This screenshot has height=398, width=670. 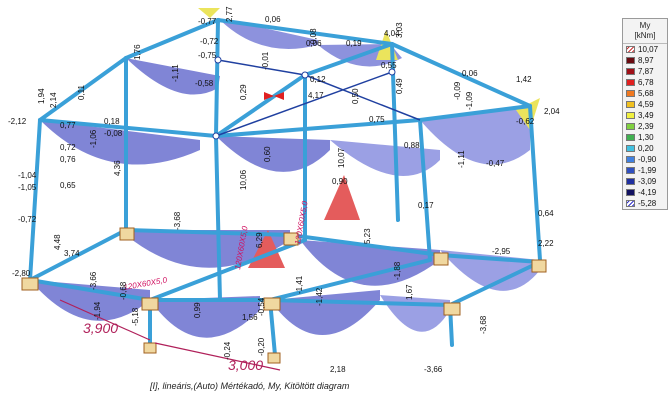 I want to click on legend-value: 6,78, so click(x=646, y=82).